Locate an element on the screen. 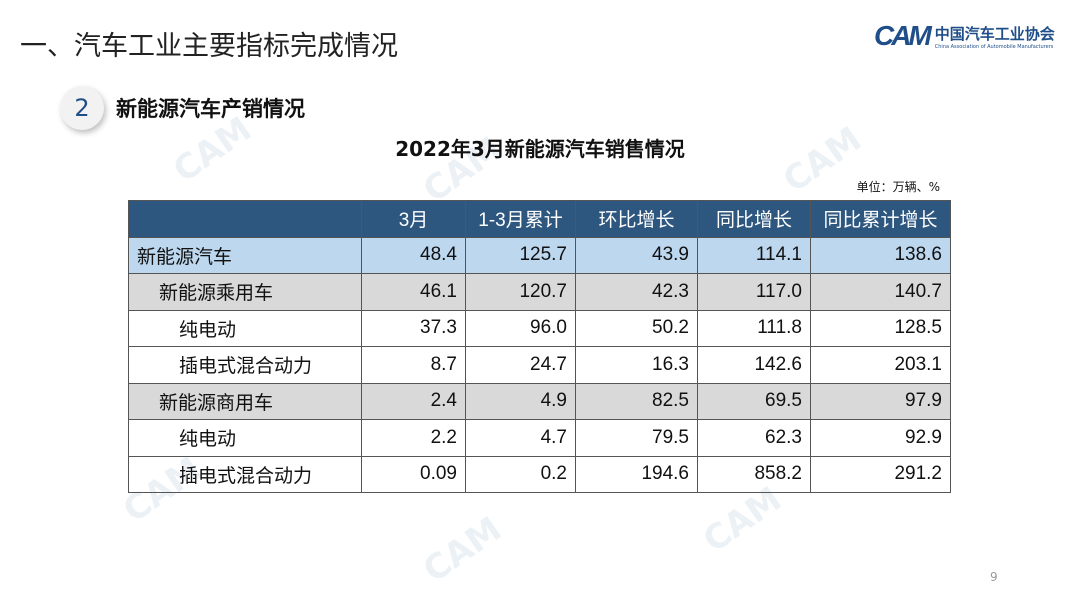 The image size is (1080, 604). table-cell: 4.9 is located at coordinates (520, 401).